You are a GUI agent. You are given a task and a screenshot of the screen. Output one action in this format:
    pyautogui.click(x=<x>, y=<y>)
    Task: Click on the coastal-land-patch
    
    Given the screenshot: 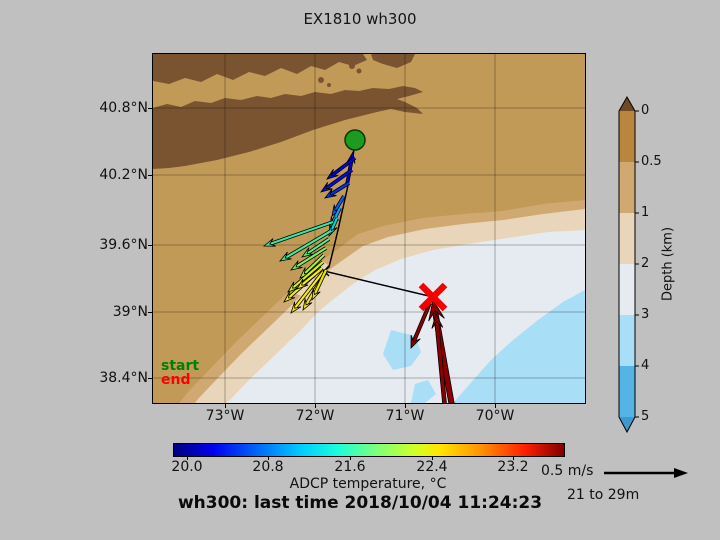 What is the action you would take?
    pyautogui.click(x=393, y=61)
    